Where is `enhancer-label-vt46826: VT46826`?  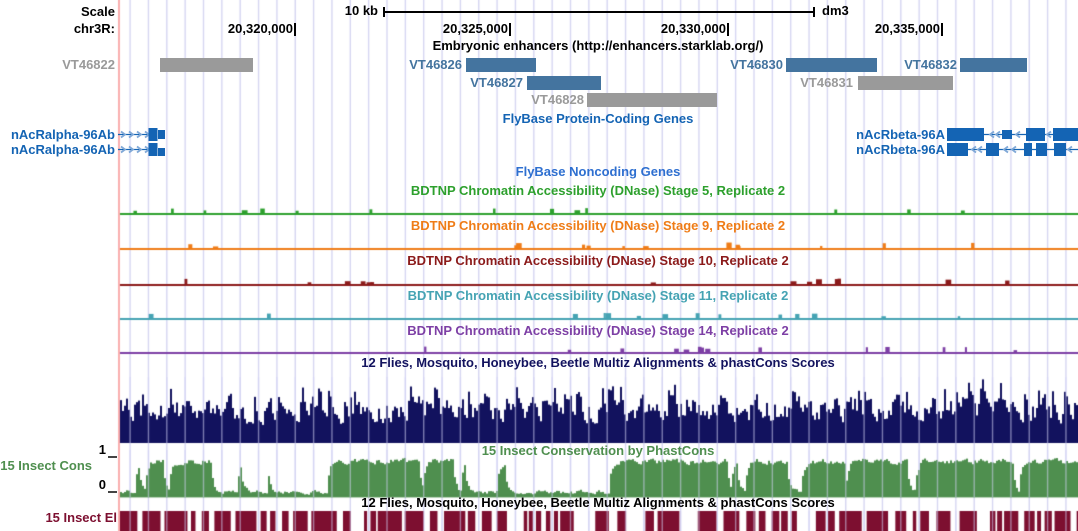
enhancer-label-vt46826: VT46826 is located at coordinates (435, 64).